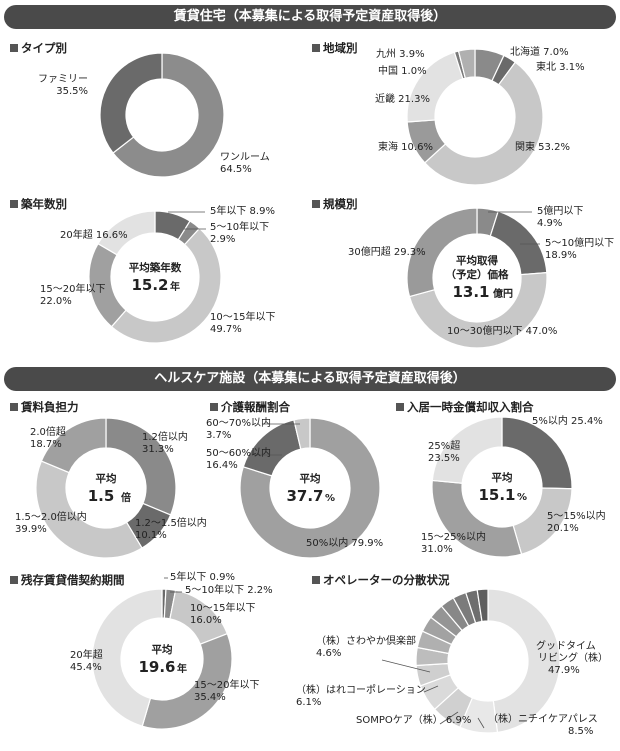 The image size is (620, 751). What do you see at coordinates (38, 204) in the screenshot?
I see `title-age: 築年数別` at bounding box center [38, 204].